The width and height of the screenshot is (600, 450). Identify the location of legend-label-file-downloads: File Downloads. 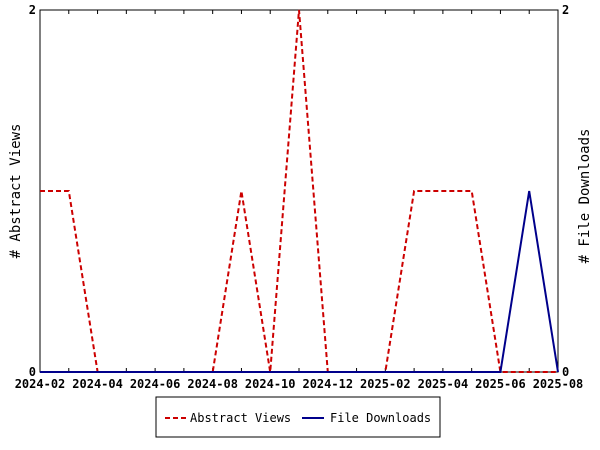
(380, 418).